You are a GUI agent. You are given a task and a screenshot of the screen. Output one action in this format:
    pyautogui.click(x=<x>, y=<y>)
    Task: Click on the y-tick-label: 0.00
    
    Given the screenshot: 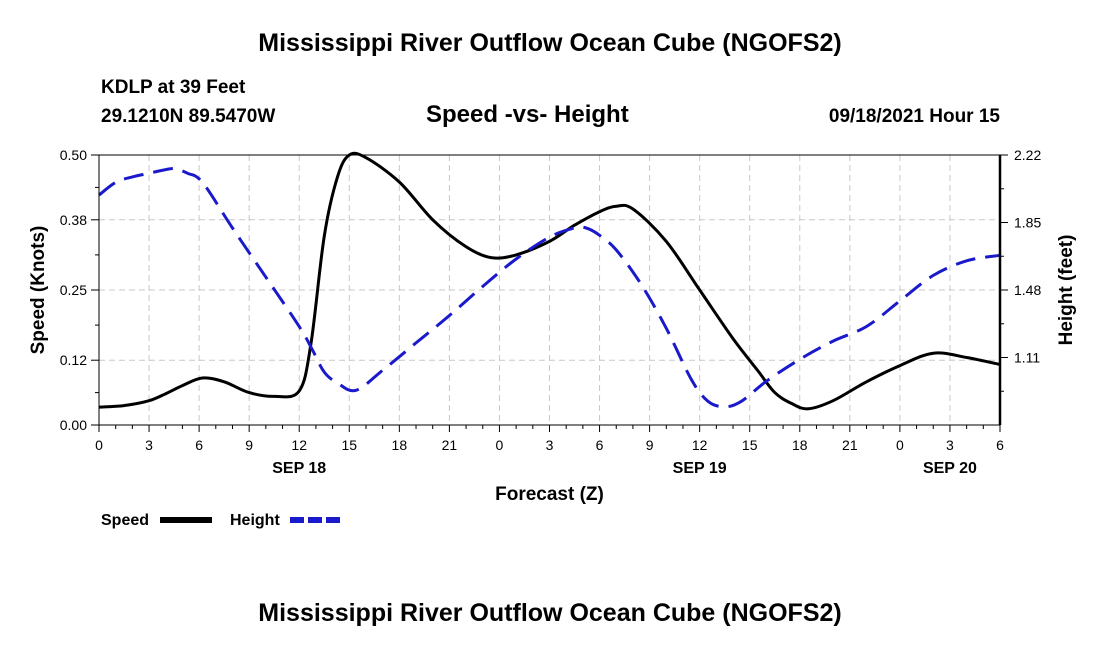 What is the action you would take?
    pyautogui.click(x=73, y=425)
    